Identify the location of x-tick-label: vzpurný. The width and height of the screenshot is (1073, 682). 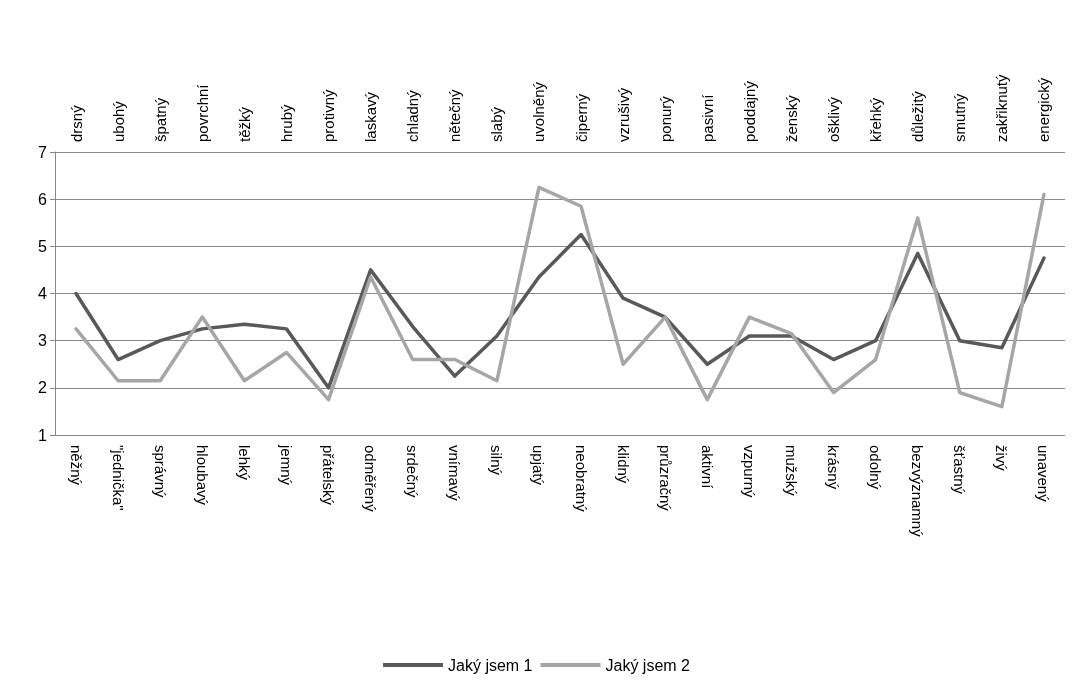
(749, 472).